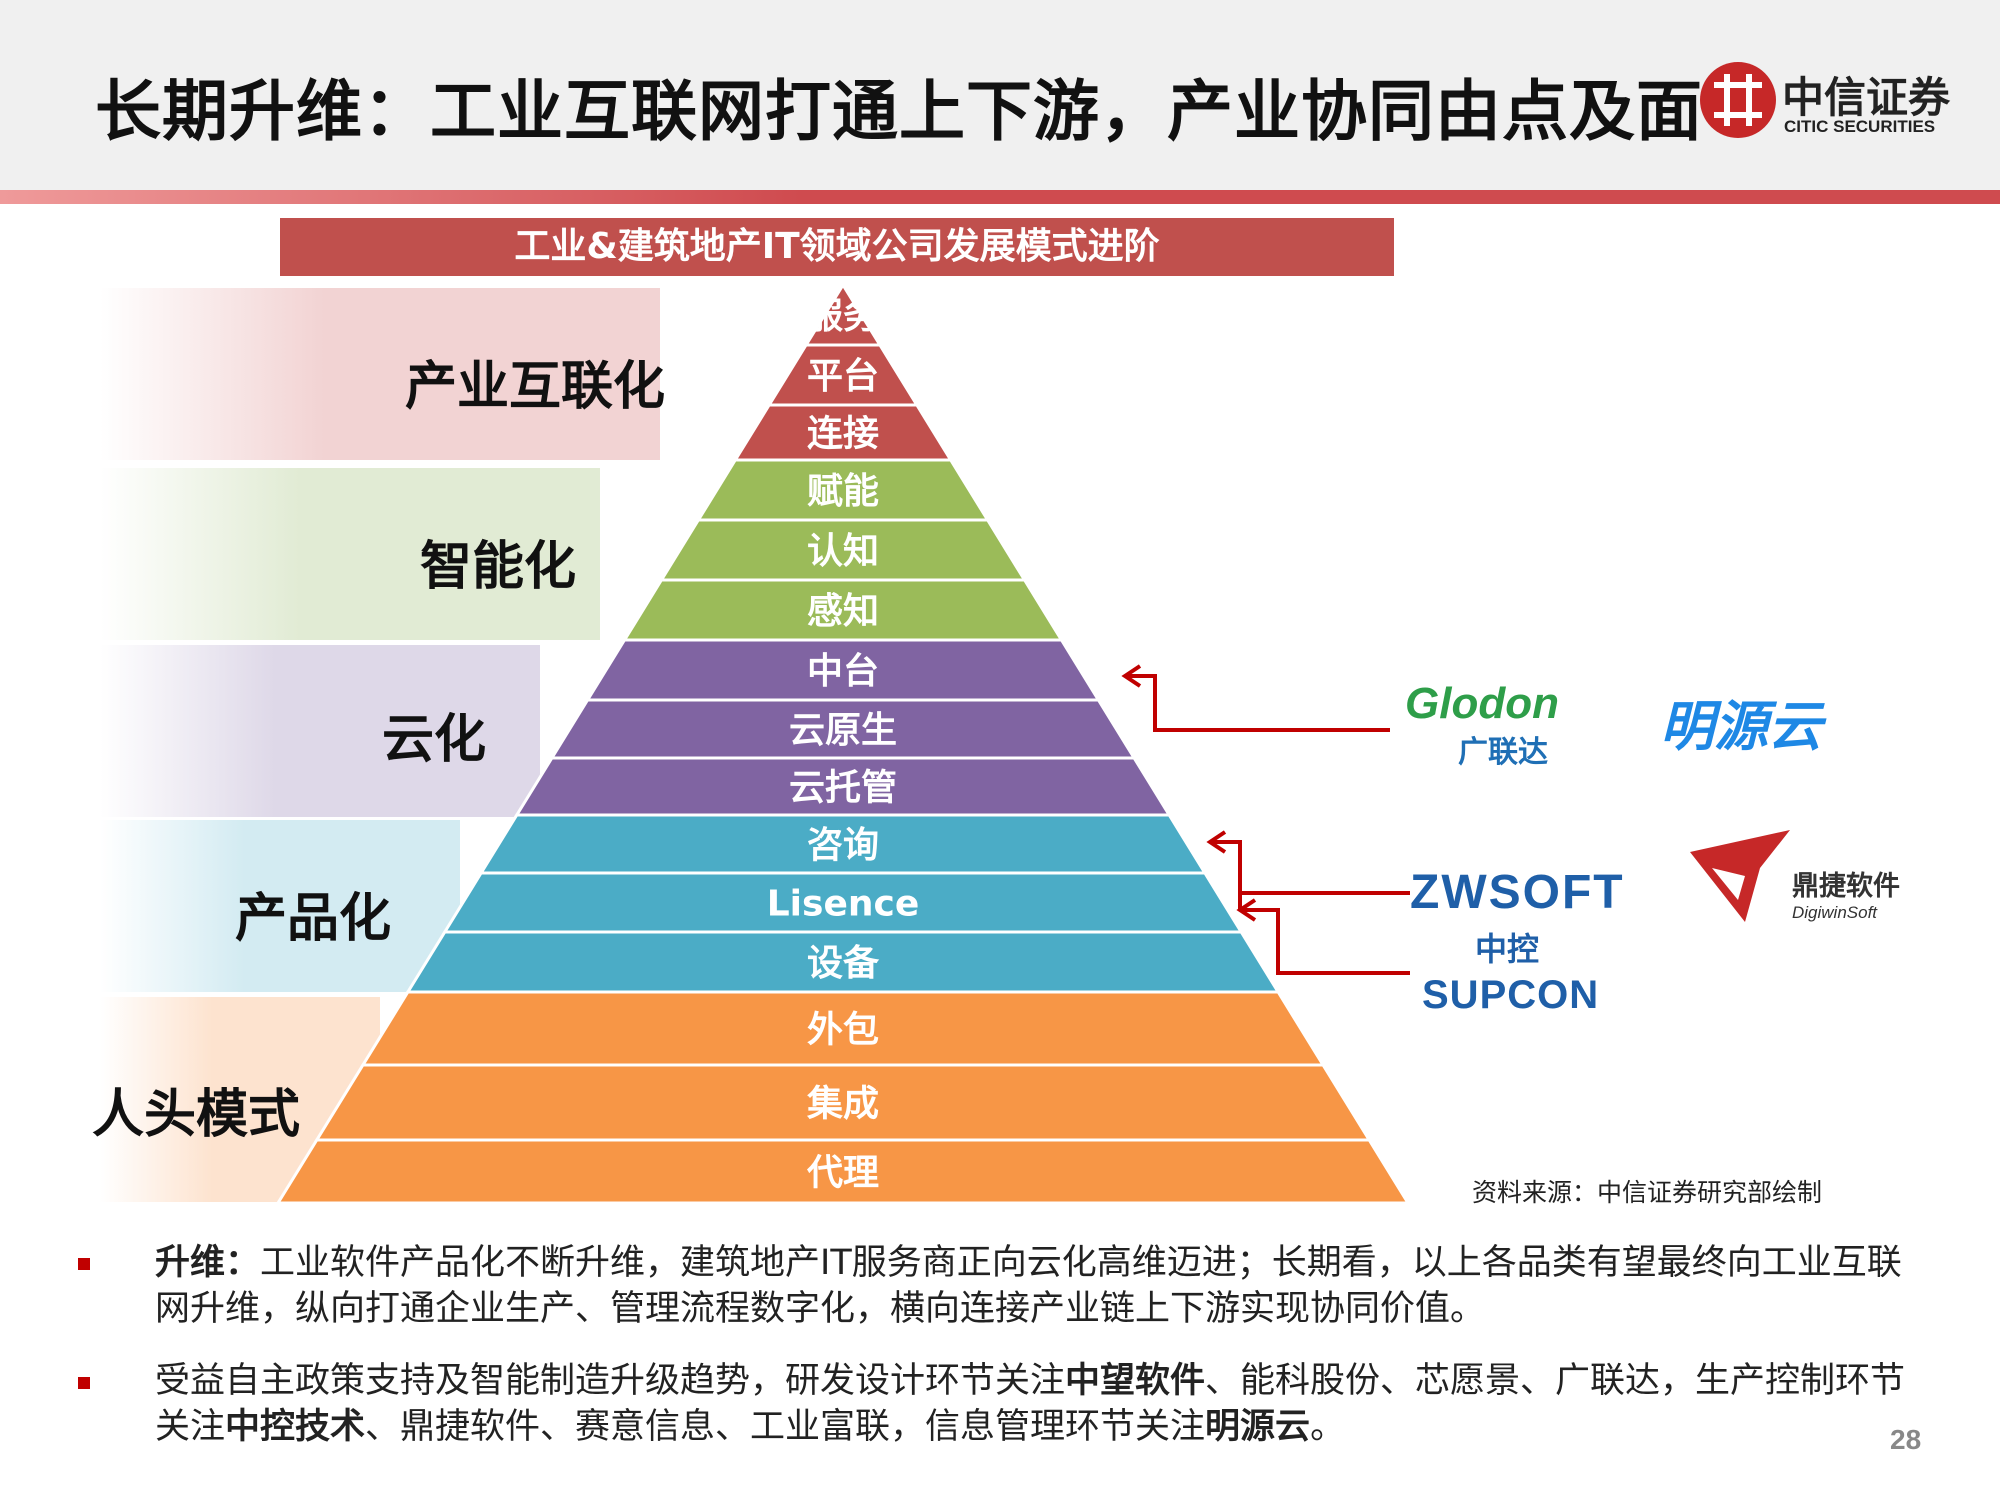 This screenshot has height=1500, width=2000. What do you see at coordinates (1255, 698) in the screenshot?
I see `glodon-arrow` at bounding box center [1255, 698].